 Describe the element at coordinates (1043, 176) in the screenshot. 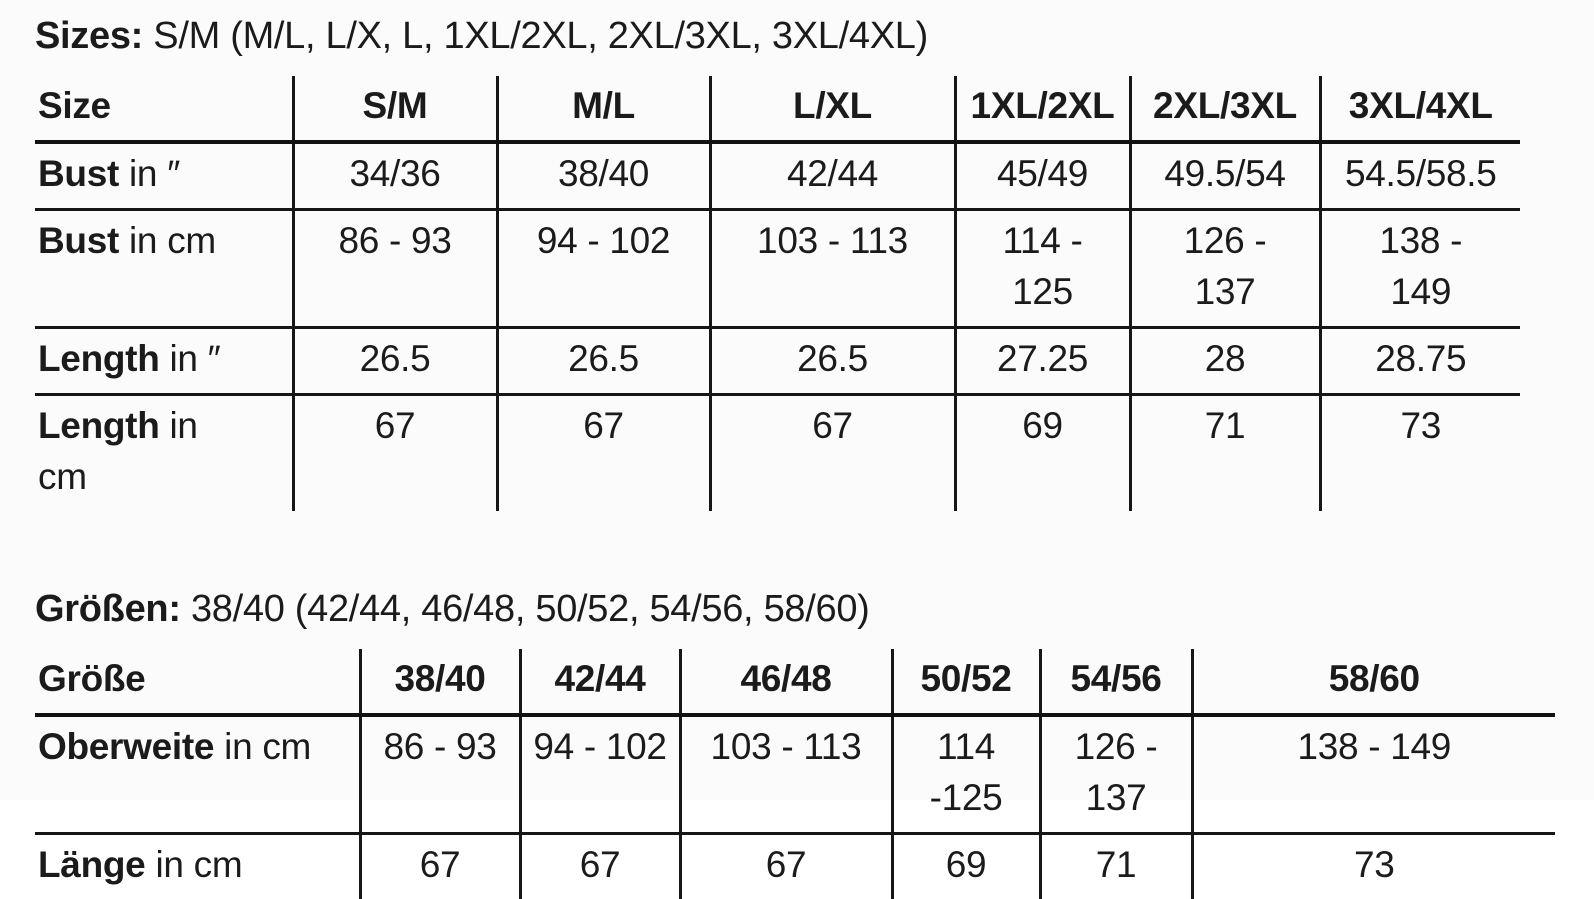

I see `table-cell: 45/49` at that location.